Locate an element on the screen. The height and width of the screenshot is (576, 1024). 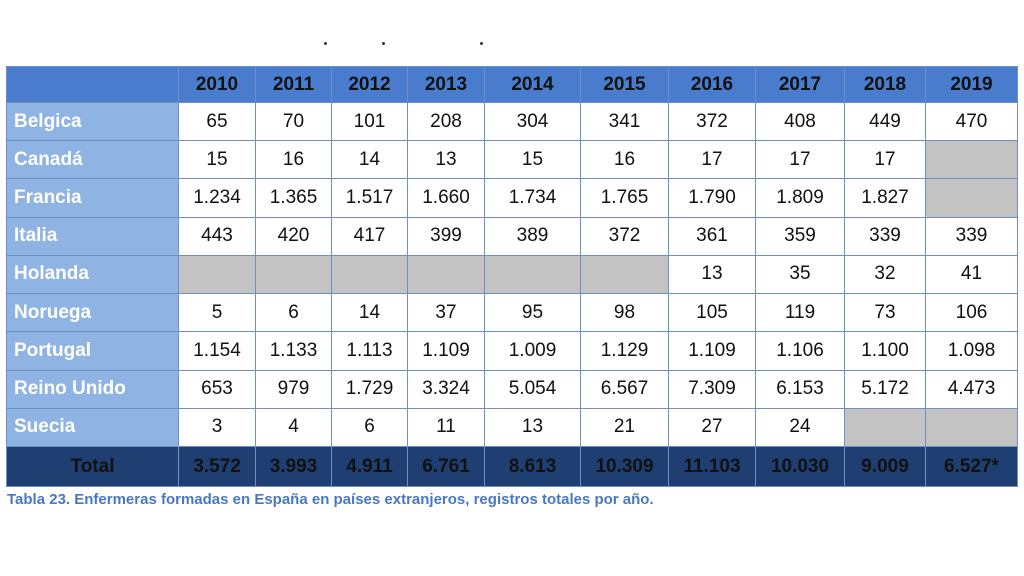
value-cell: 399 is located at coordinates (446, 236).